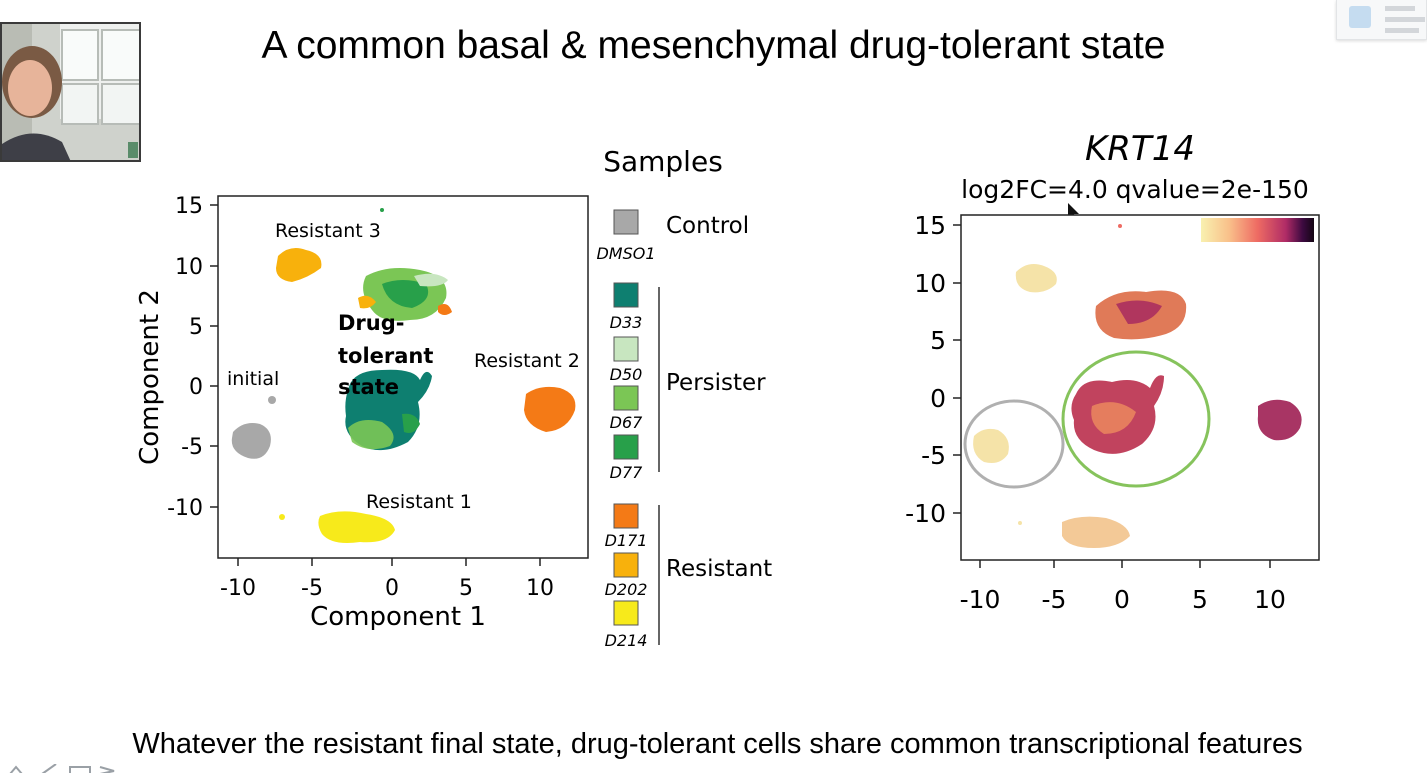 The image size is (1427, 773). I want to click on presentation-controls, so click(64, 767).